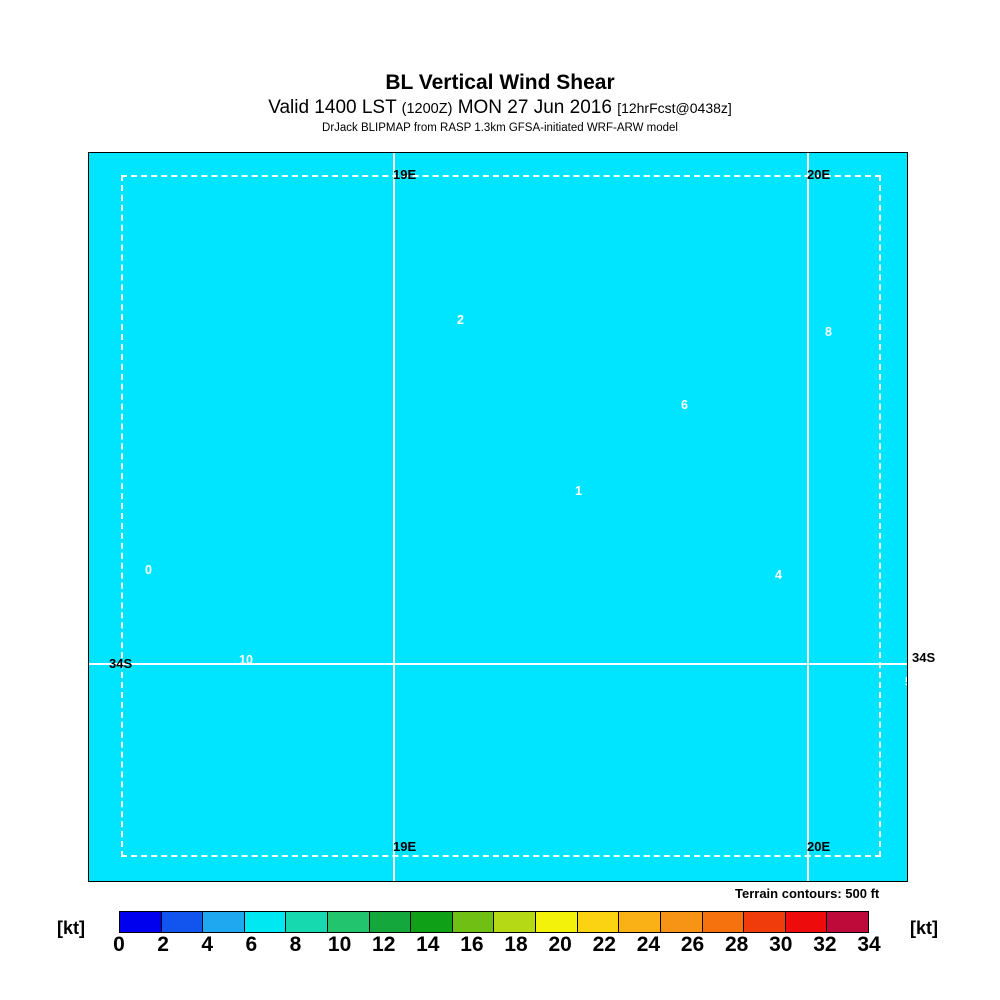 The width and height of the screenshot is (1000, 1000). What do you see at coordinates (924, 657) in the screenshot?
I see `edge-label-lat-34s: 34S` at bounding box center [924, 657].